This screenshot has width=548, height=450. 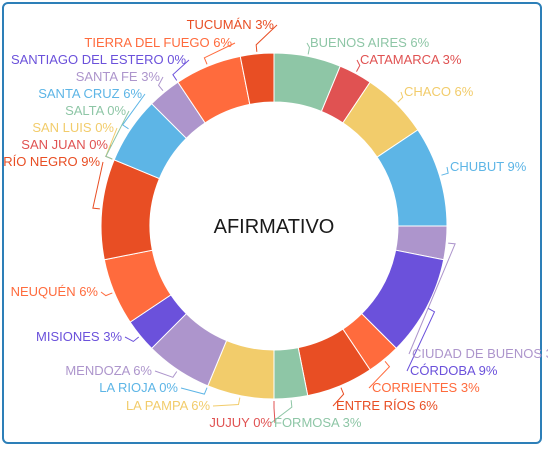 What do you see at coordinates (379, 374) in the screenshot?
I see `leader-corrientes` at bounding box center [379, 374].